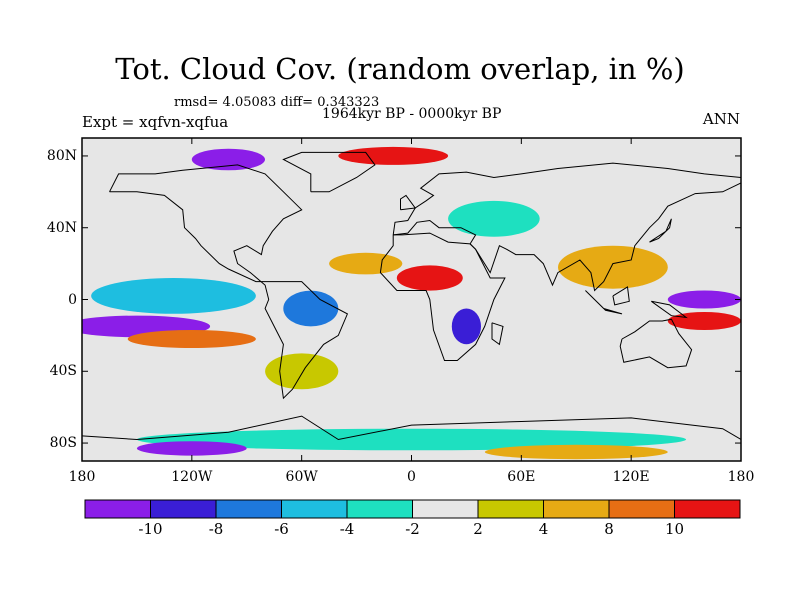  I want to click on lat-tick-label: 40S, so click(63, 371).